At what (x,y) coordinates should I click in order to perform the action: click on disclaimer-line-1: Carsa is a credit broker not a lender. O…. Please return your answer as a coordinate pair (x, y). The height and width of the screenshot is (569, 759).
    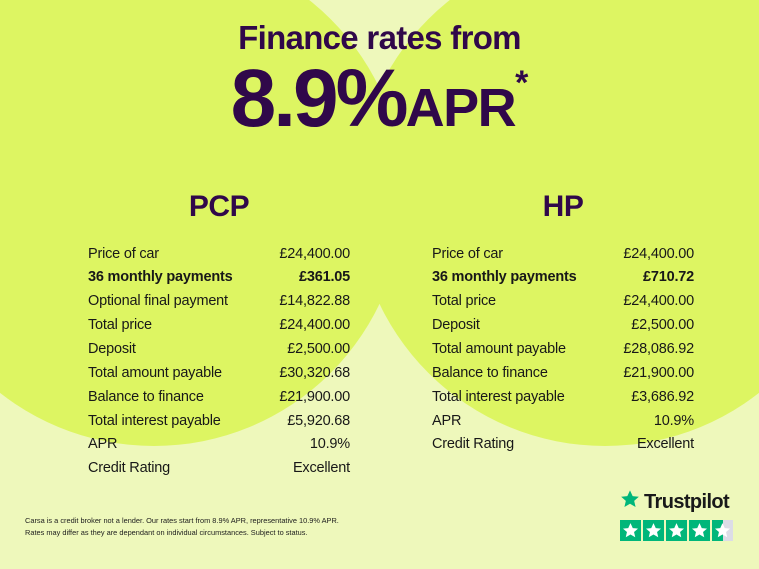
    Looking at the image, I should click on (182, 520).